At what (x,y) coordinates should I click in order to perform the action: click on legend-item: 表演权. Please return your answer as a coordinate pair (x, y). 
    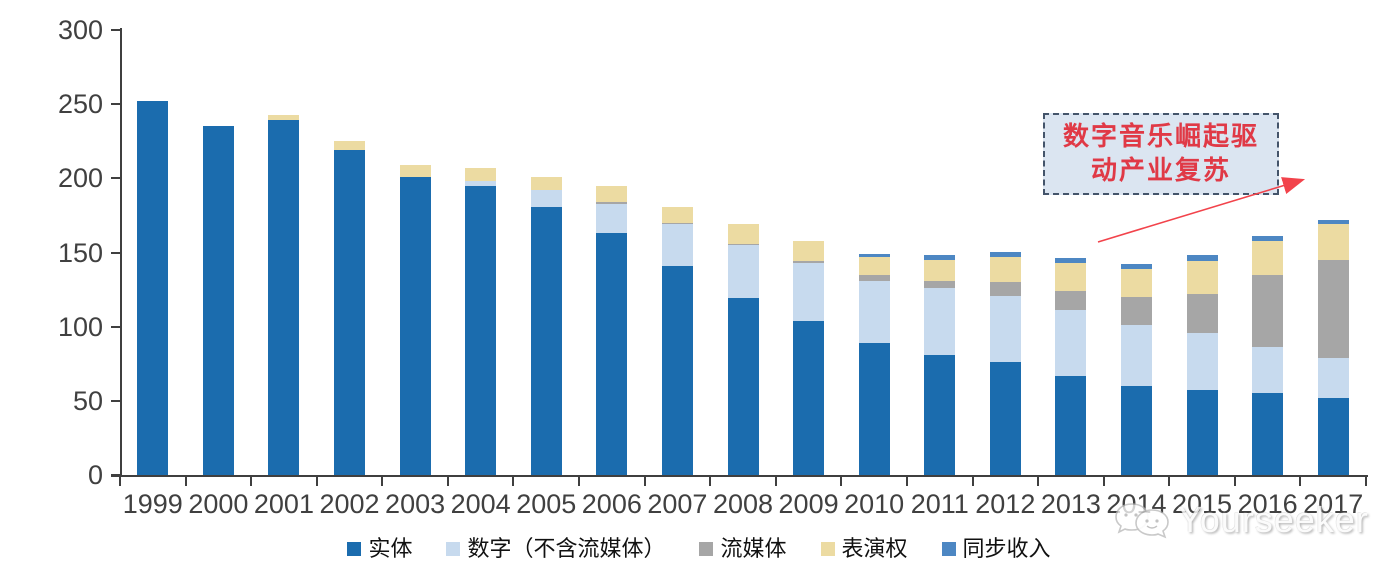
    Looking at the image, I should click on (864, 549).